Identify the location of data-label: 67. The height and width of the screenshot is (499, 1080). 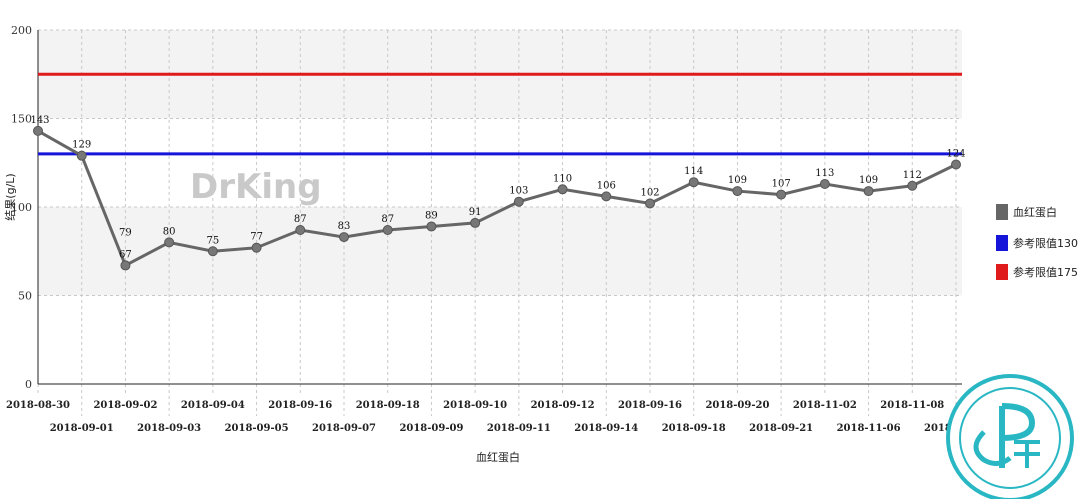
(125, 254).